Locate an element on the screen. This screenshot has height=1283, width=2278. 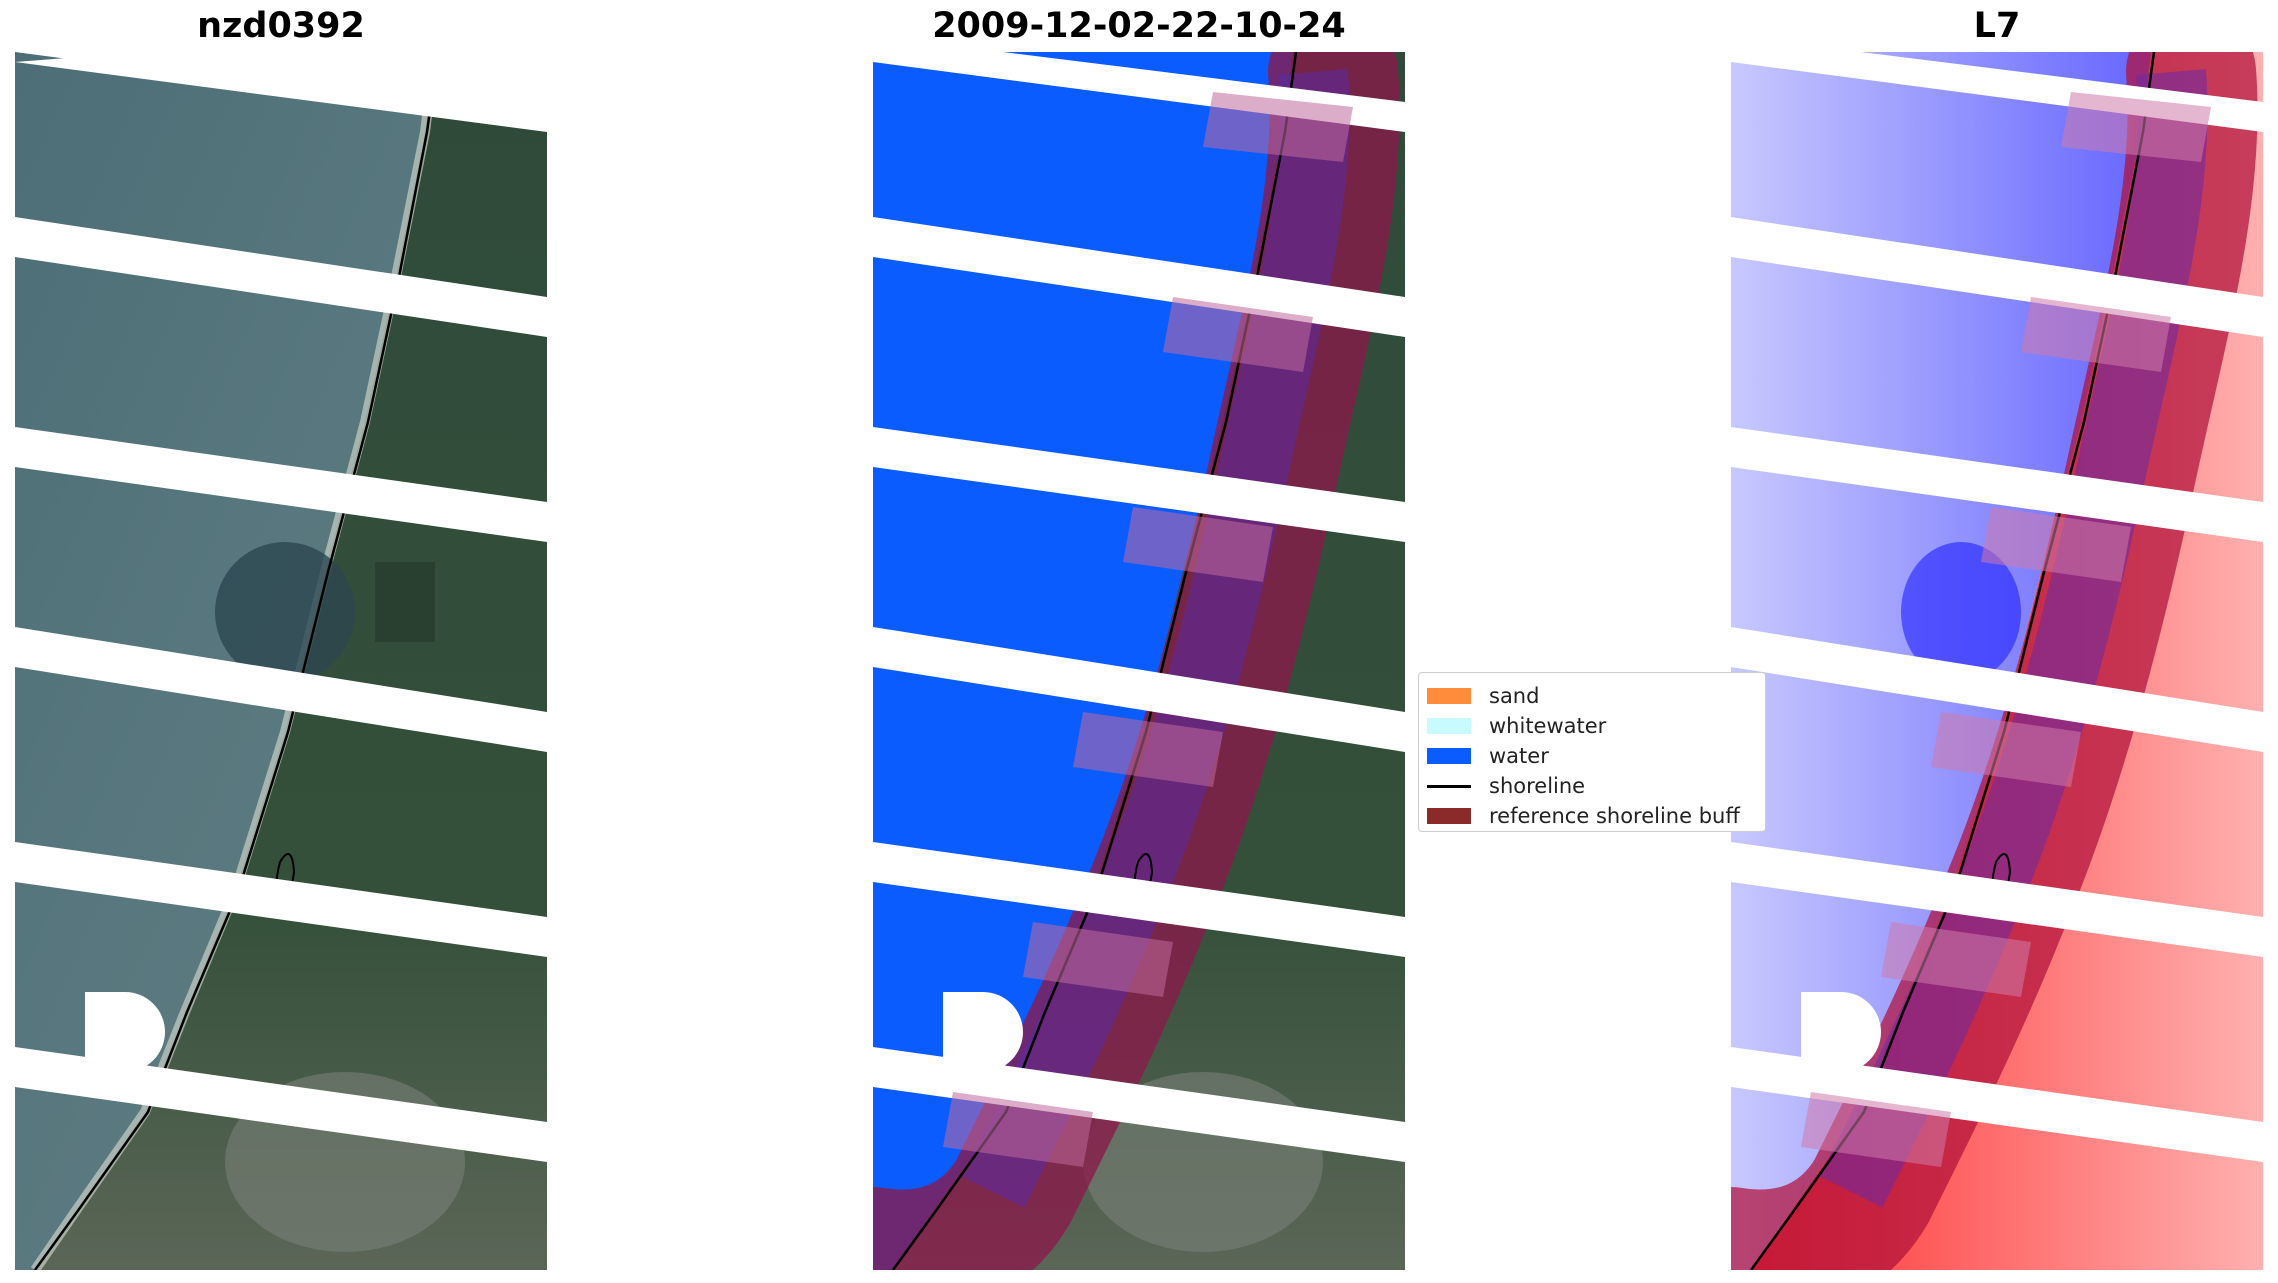
legend-item-whitewater: whitewater is located at coordinates (1516, 726).